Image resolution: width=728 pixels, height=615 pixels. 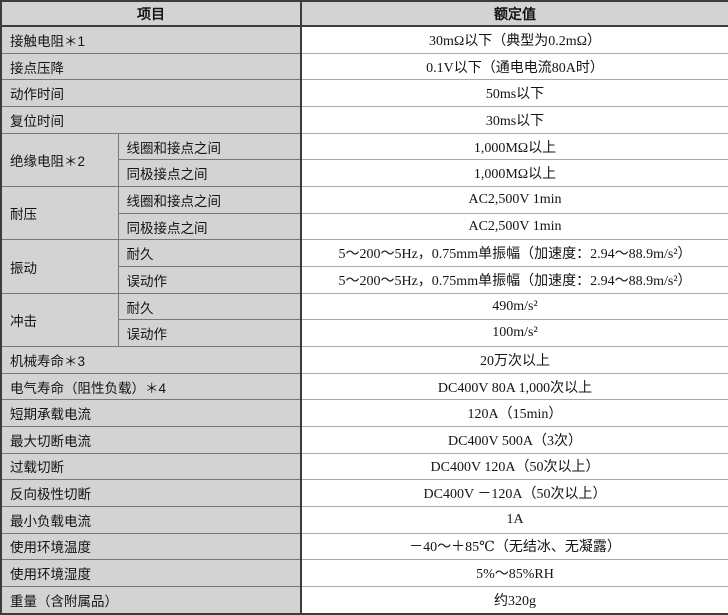 I want to click on row-value: 100m/s², so click(x=514, y=333).